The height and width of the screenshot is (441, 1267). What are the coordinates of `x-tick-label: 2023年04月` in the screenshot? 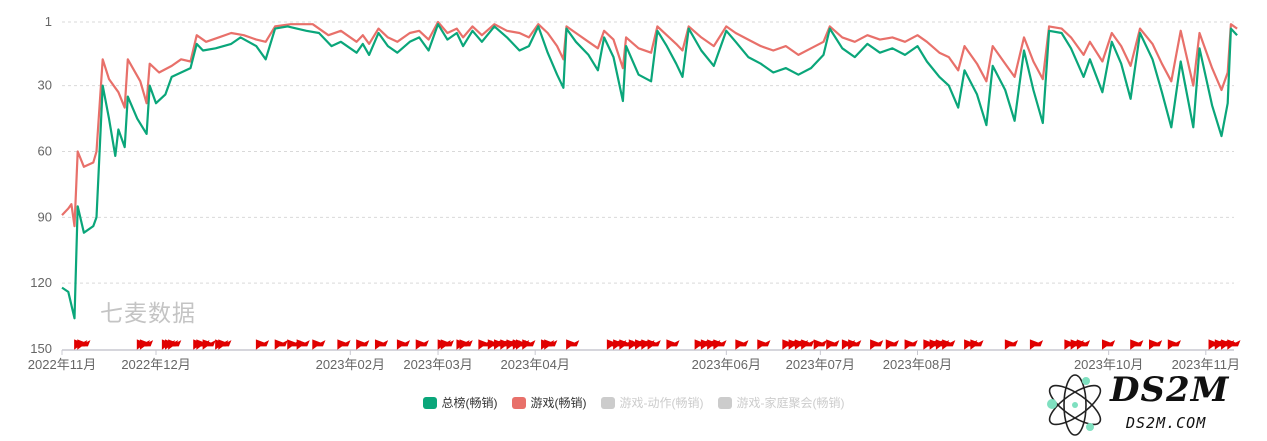 It's located at (534, 364).